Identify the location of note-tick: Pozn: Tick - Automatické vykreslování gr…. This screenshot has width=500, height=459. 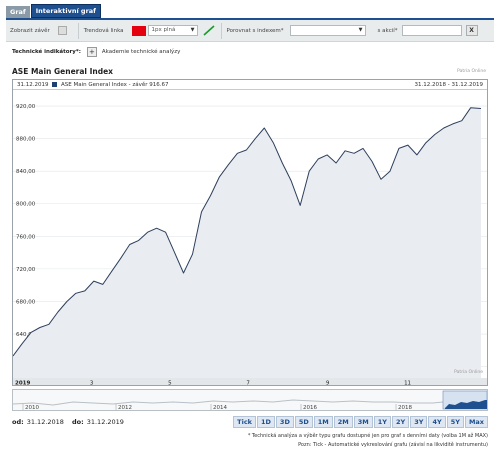
(393, 445).